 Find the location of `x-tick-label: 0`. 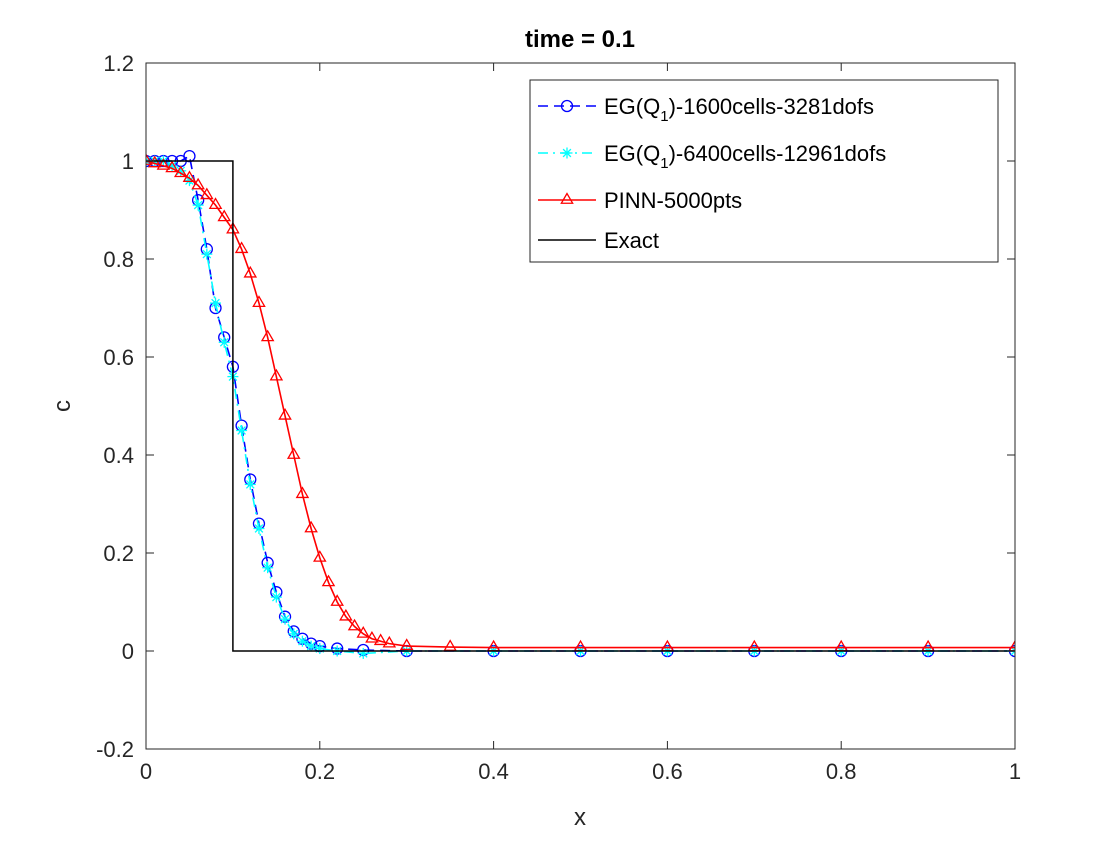

x-tick-label: 0 is located at coordinates (146, 771).